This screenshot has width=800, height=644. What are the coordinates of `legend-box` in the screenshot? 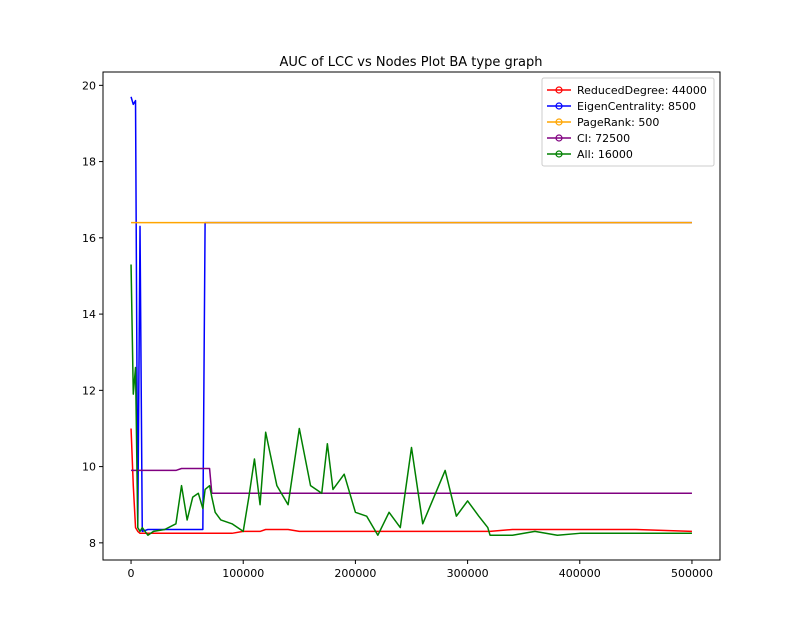 It's located at (628, 122).